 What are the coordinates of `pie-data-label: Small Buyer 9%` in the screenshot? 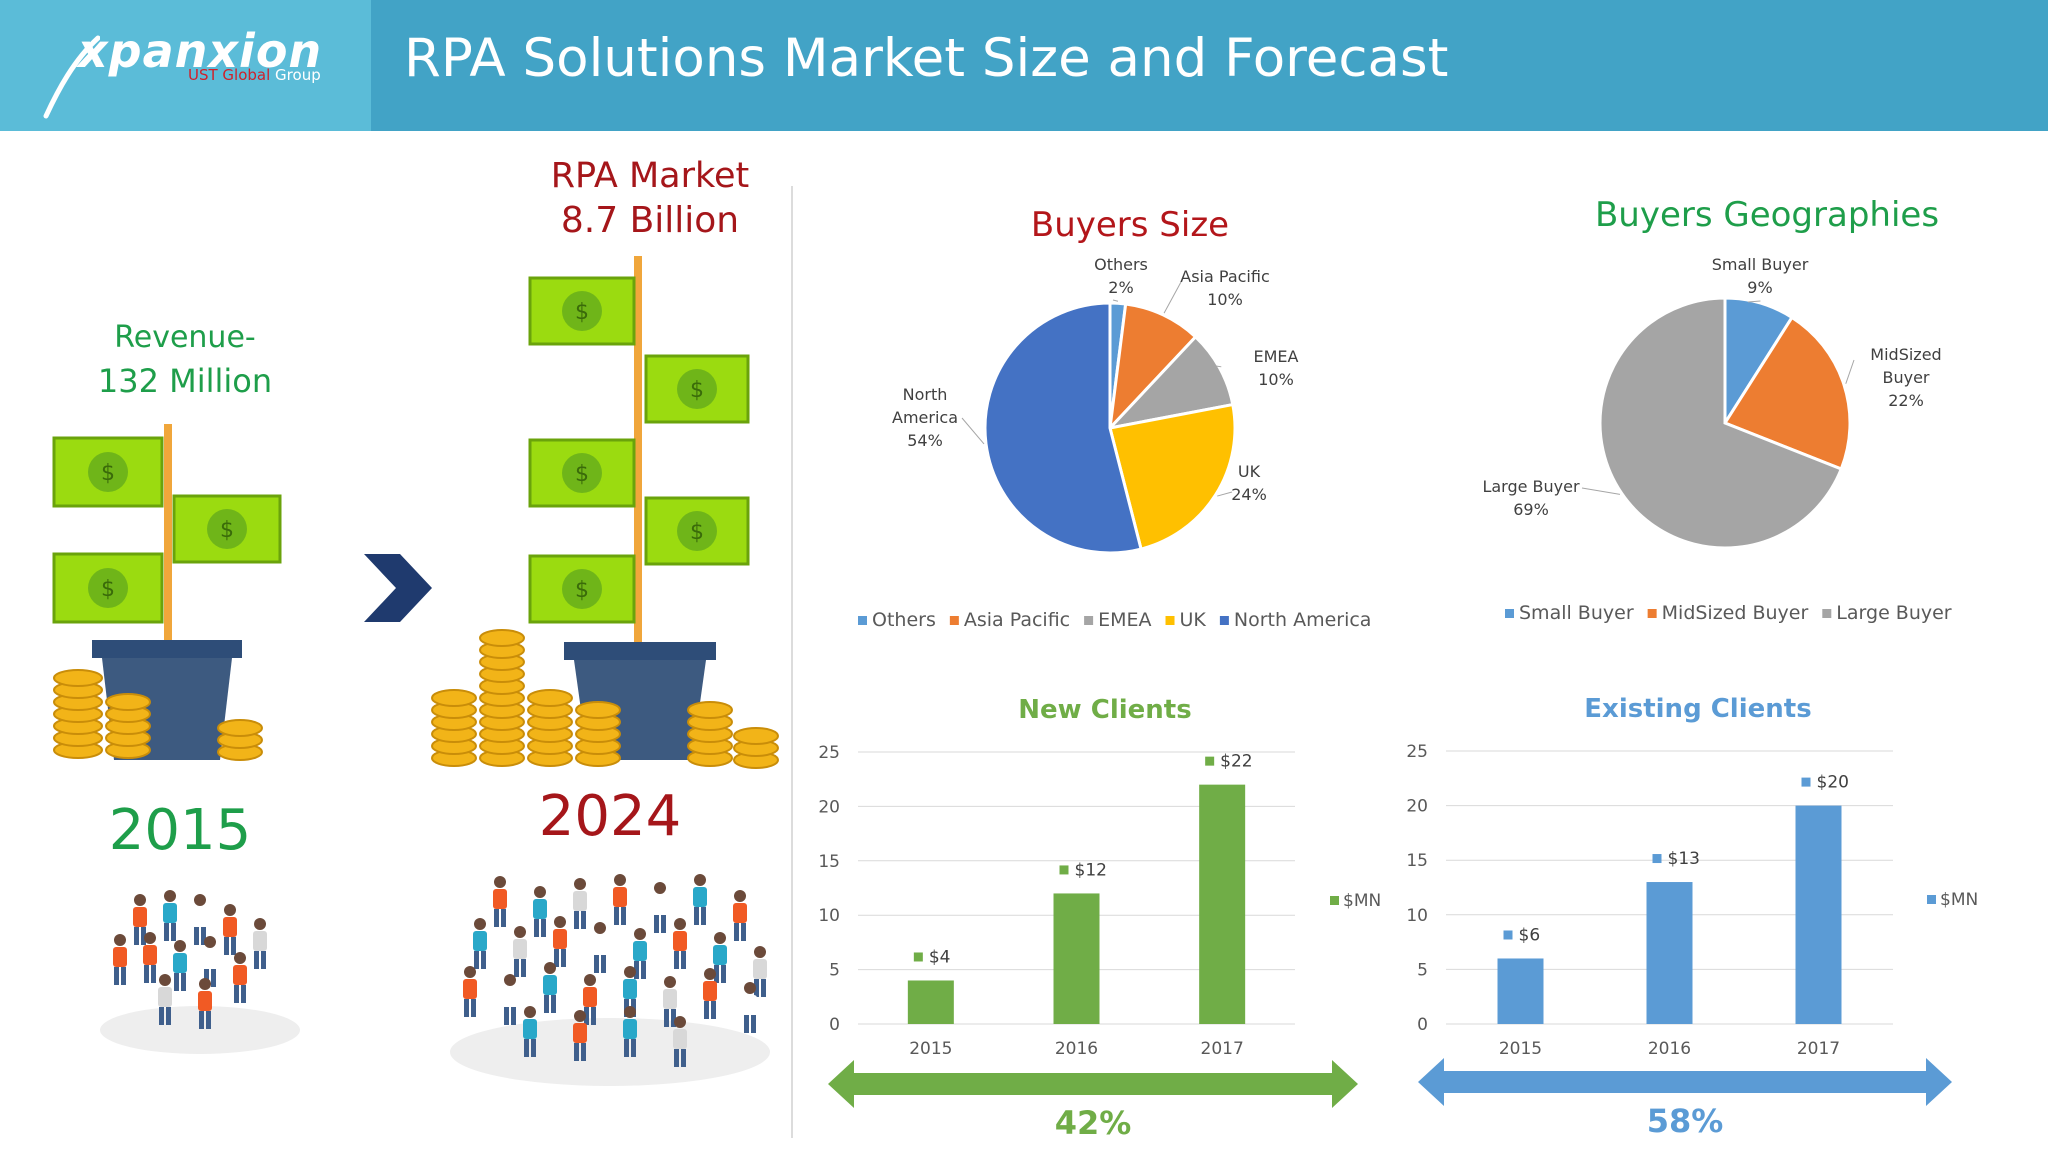 It's located at (1760, 276).